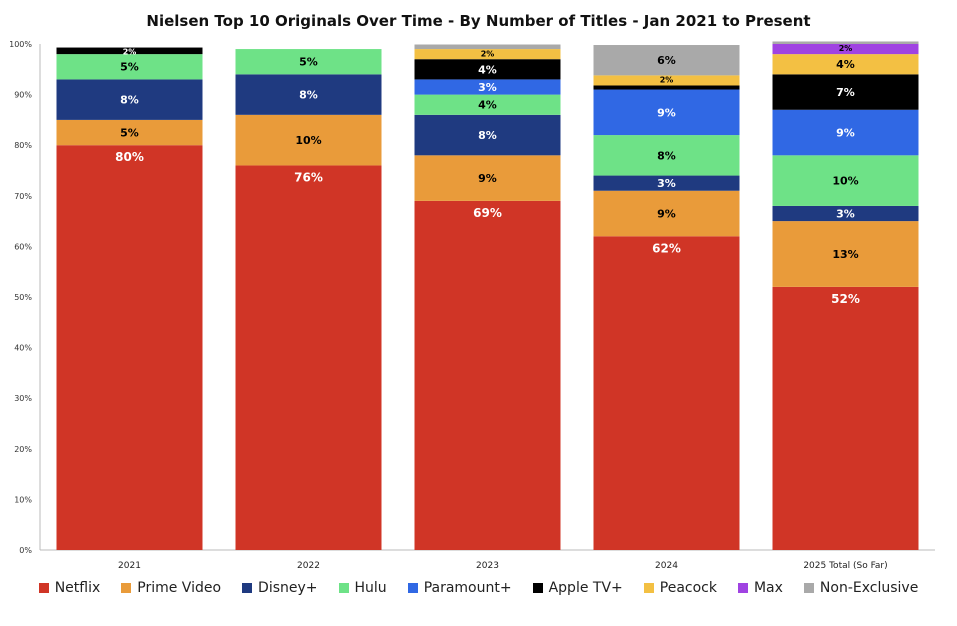 The width and height of the screenshot is (957, 626). I want to click on data-label: 62%, so click(666, 248).